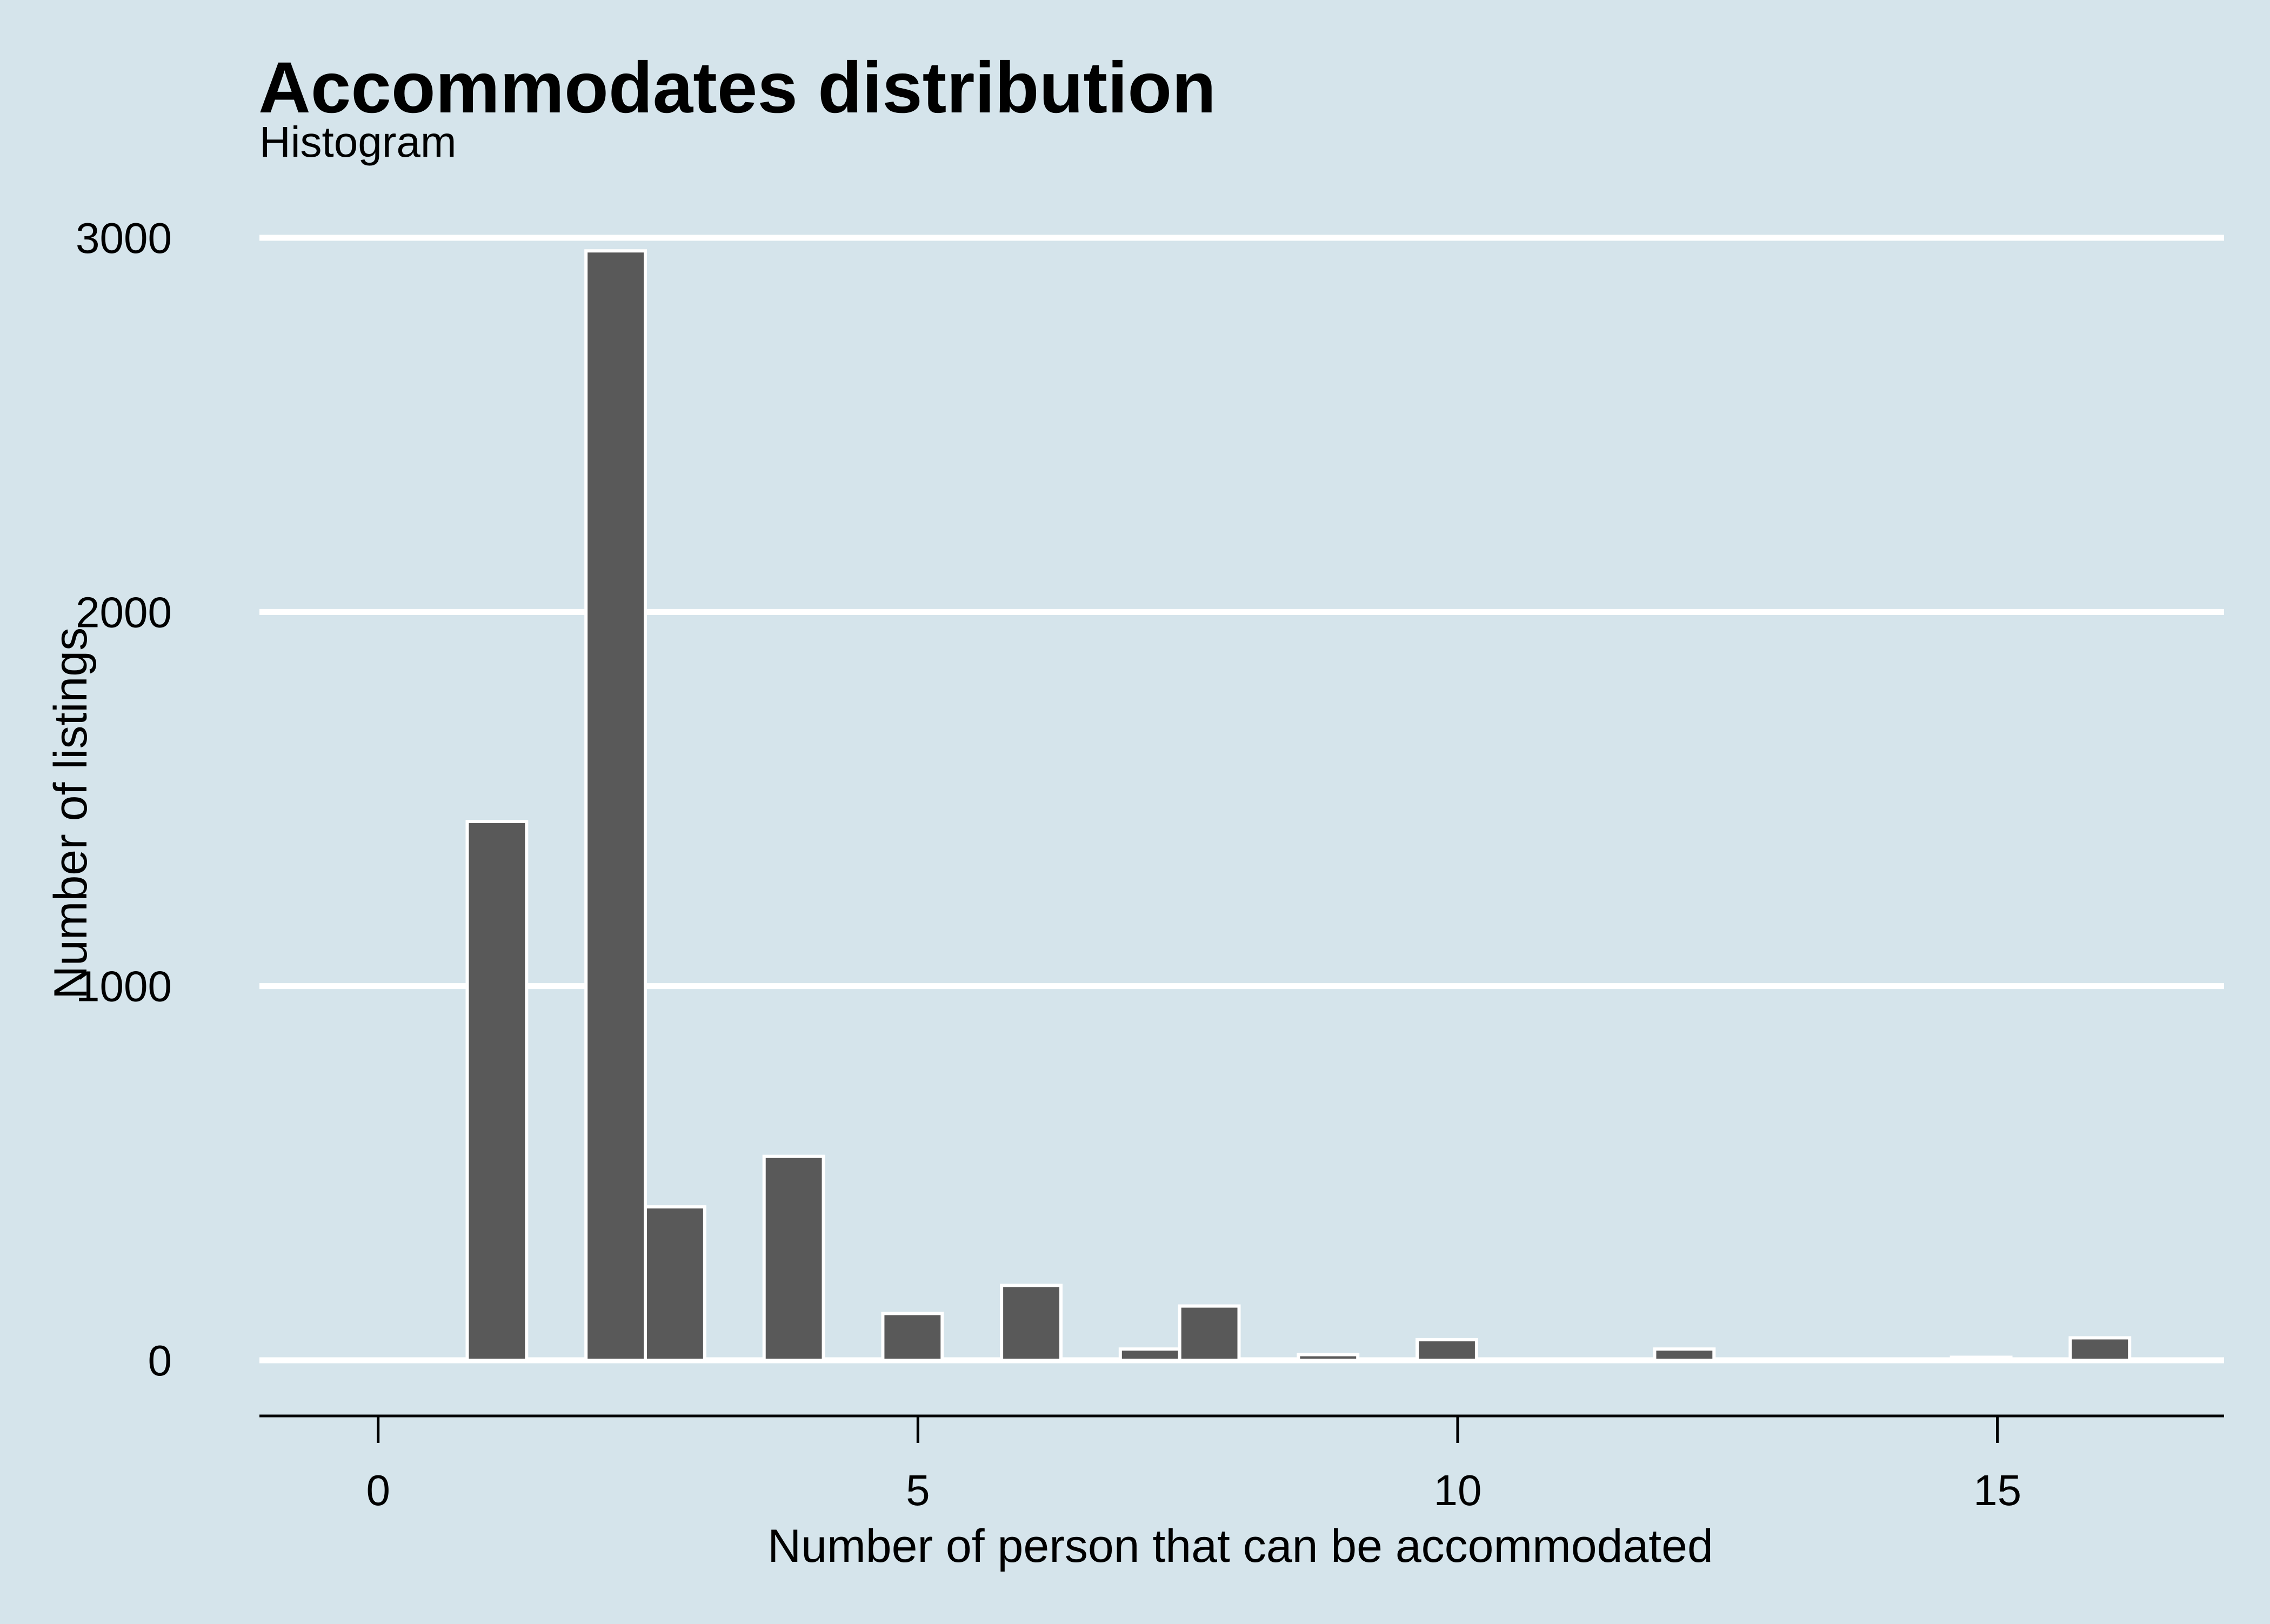 The image size is (2270, 1624). Describe the element at coordinates (358, 142) in the screenshot. I see `chart-subtitle: Histogram` at that location.